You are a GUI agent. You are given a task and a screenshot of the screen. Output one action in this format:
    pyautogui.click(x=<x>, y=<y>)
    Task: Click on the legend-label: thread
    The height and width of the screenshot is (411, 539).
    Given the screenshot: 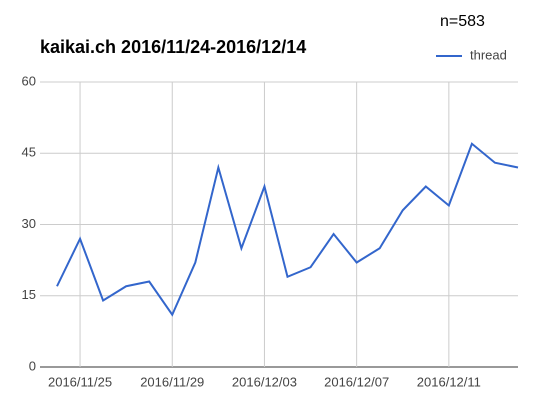 What is the action you would take?
    pyautogui.click(x=488, y=54)
    